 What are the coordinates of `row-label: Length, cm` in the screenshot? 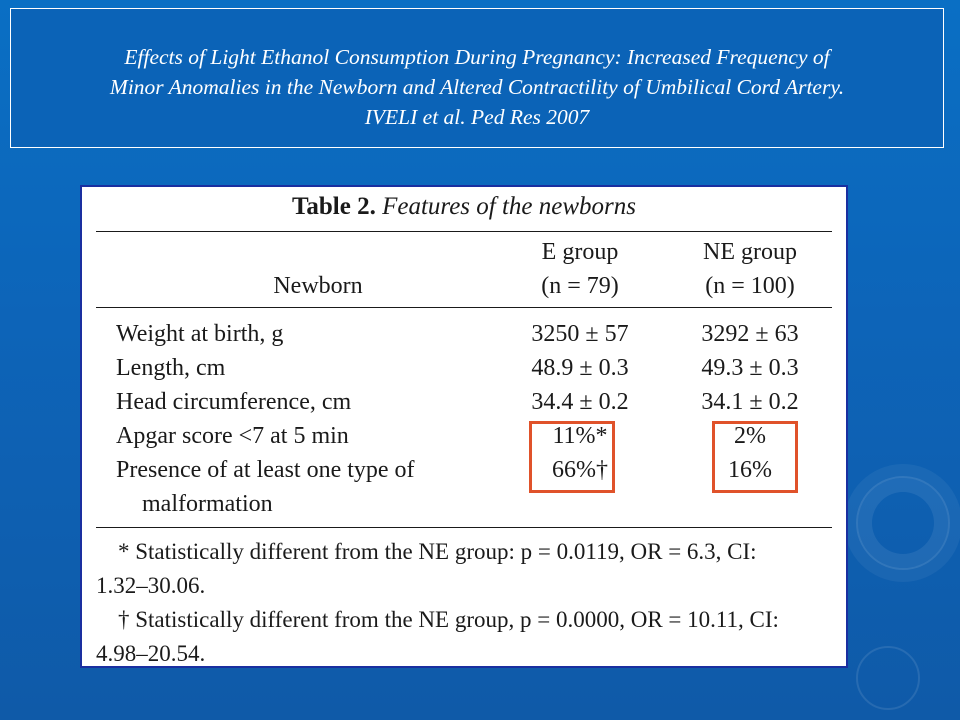 It's located at (171, 368).